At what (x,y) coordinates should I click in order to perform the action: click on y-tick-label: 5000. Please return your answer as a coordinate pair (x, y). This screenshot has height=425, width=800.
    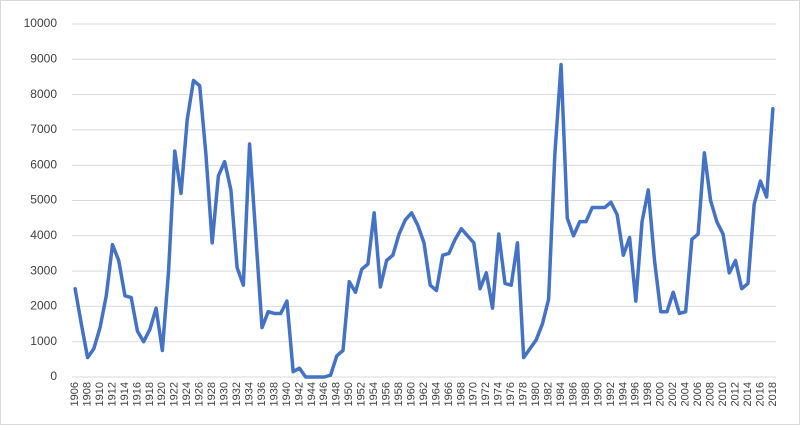
    Looking at the image, I should click on (43, 200).